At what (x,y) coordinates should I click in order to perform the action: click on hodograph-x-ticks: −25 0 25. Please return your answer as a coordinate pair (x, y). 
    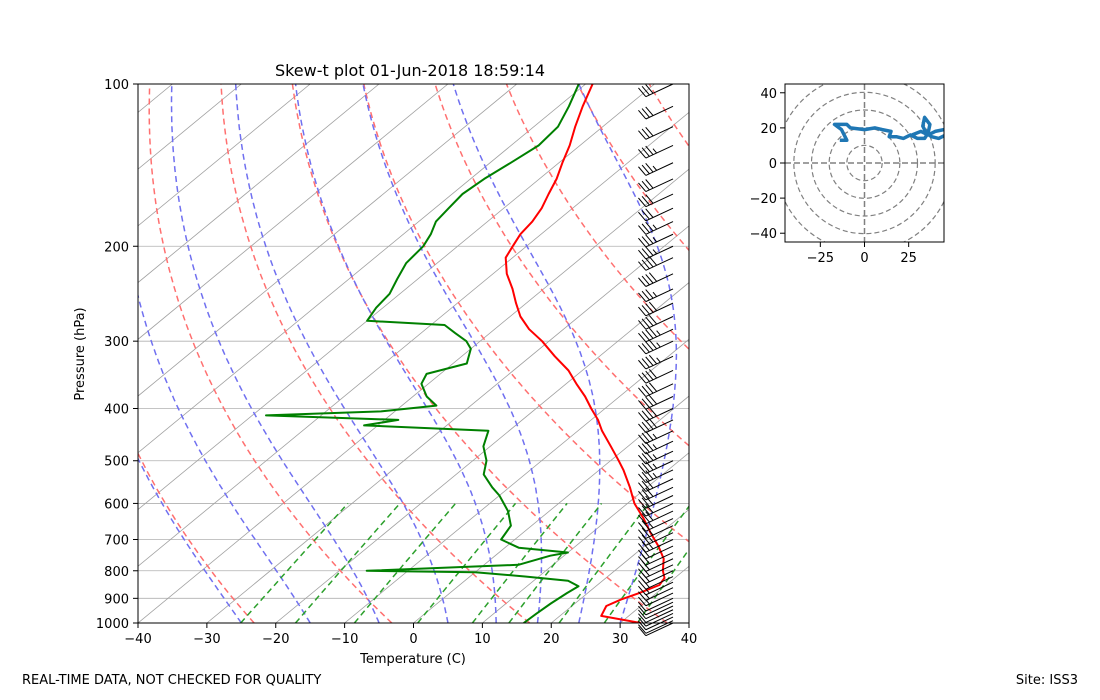
    Looking at the image, I should click on (862, 254).